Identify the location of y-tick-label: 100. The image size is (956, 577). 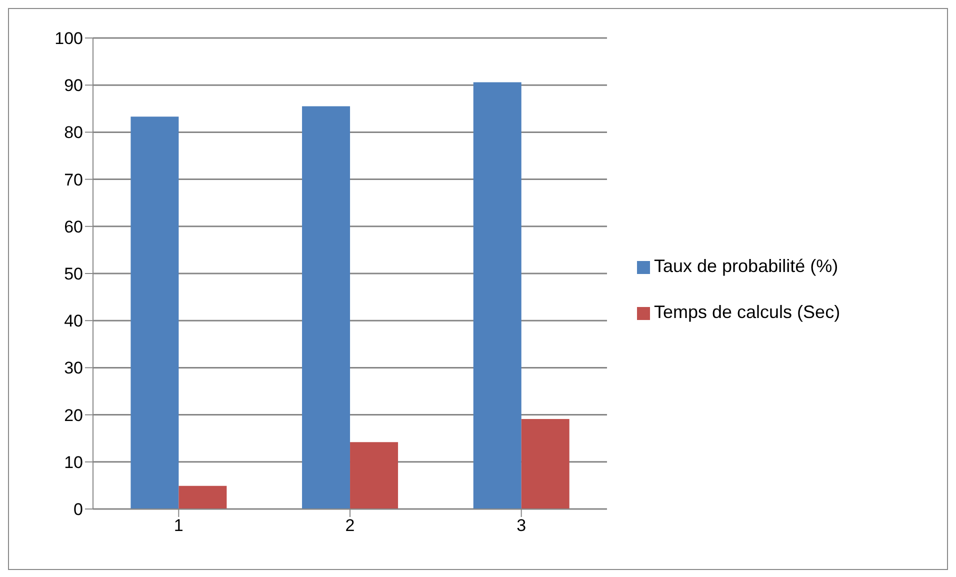
(68, 38).